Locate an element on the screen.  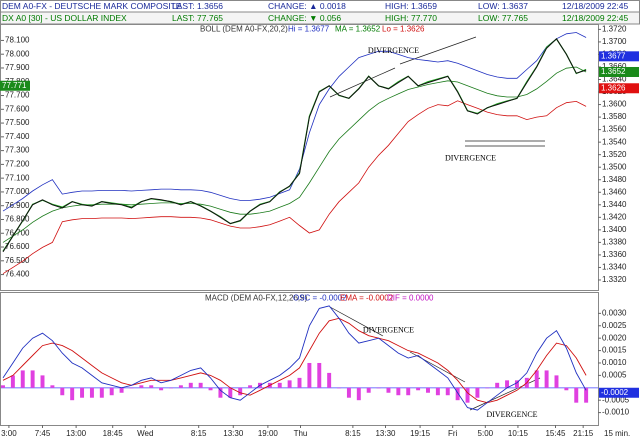
y-tick-label: 1.3520 is located at coordinates (614, 154).